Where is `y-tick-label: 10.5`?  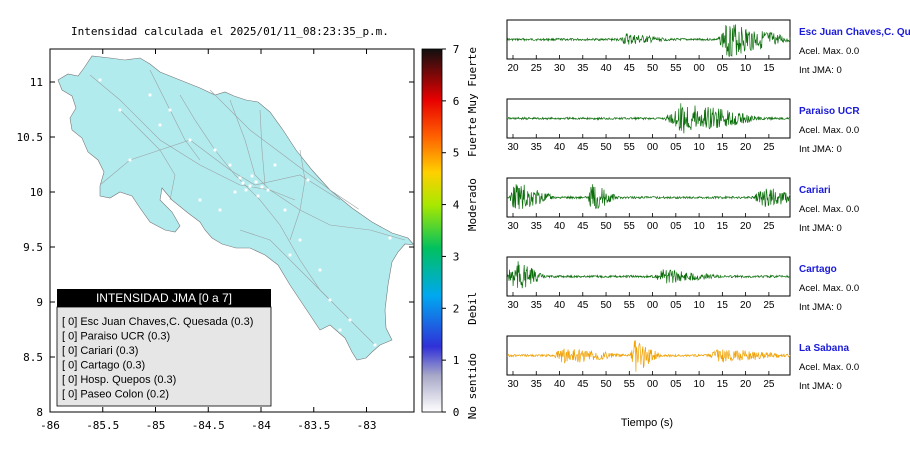 y-tick-label: 10.5 is located at coordinates (30, 137).